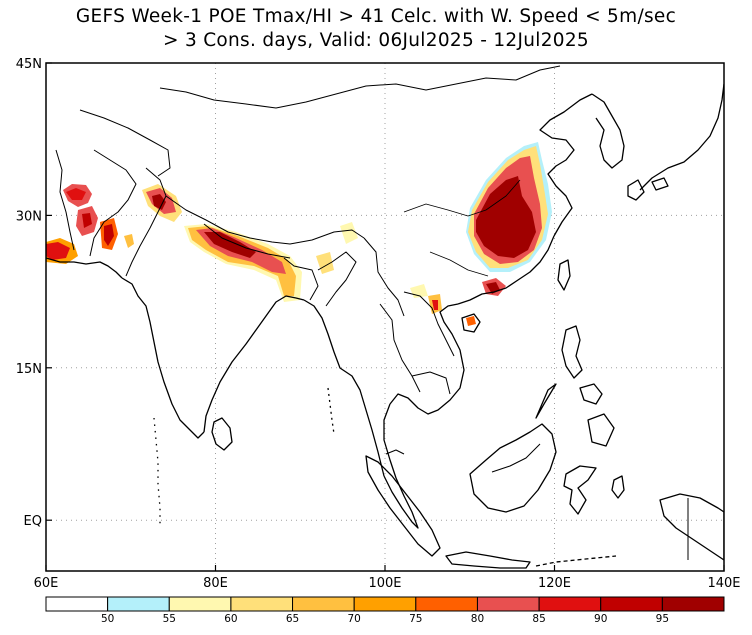 This screenshot has width=752, height=635. What do you see at coordinates (107, 619) in the screenshot?
I see `colorbar-label: 50` at bounding box center [107, 619].